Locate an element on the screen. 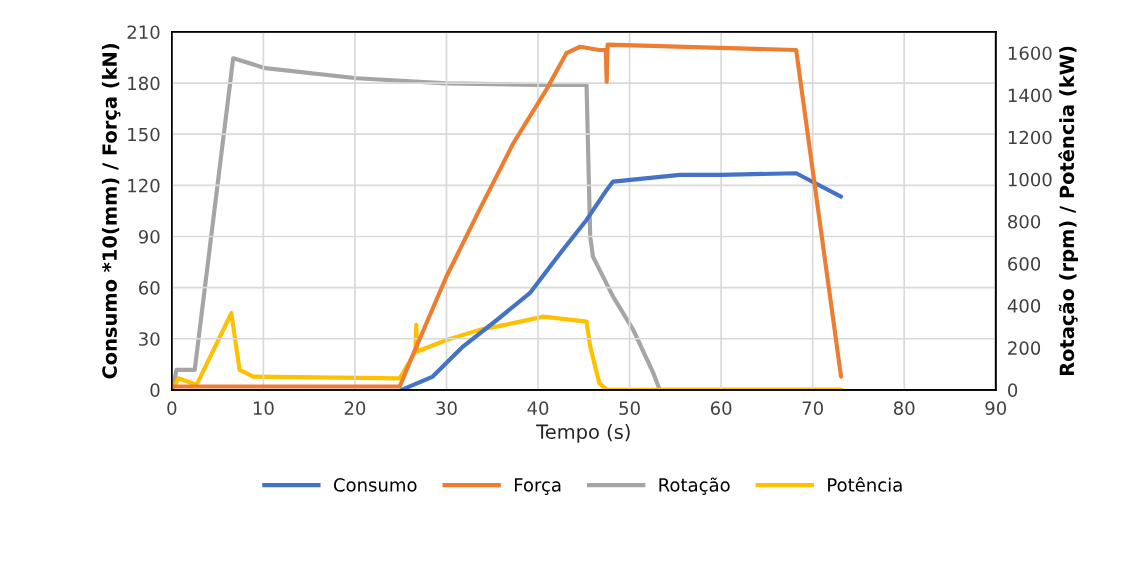 This screenshot has width=1138, height=570. y2-tick-label: 800 is located at coordinates (1024, 221).